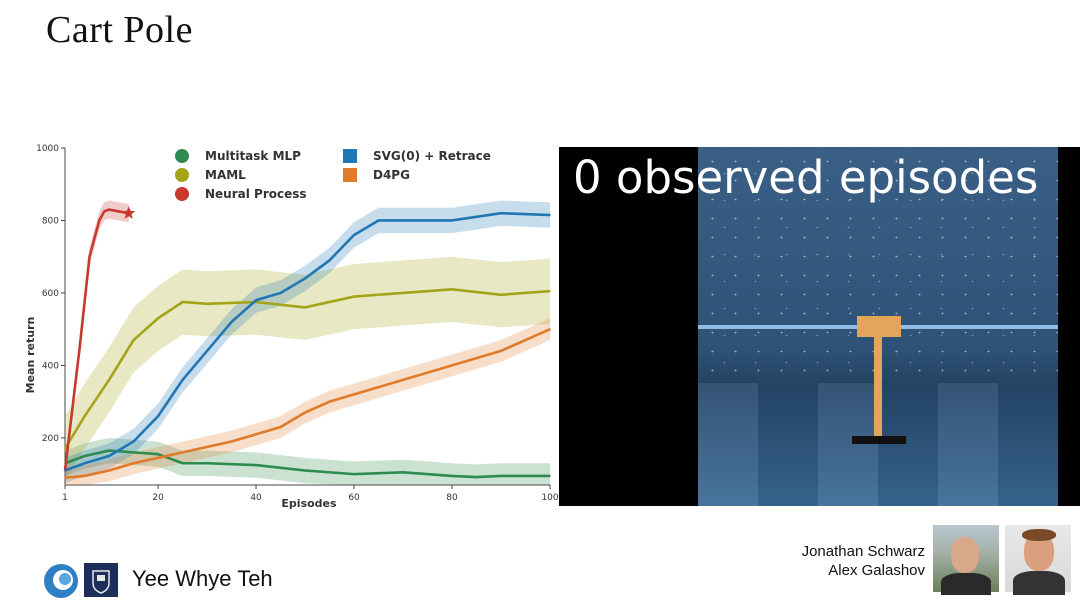 This screenshot has height=601, width=1080. I want to click on oxford-crest-icon, so click(101, 580).